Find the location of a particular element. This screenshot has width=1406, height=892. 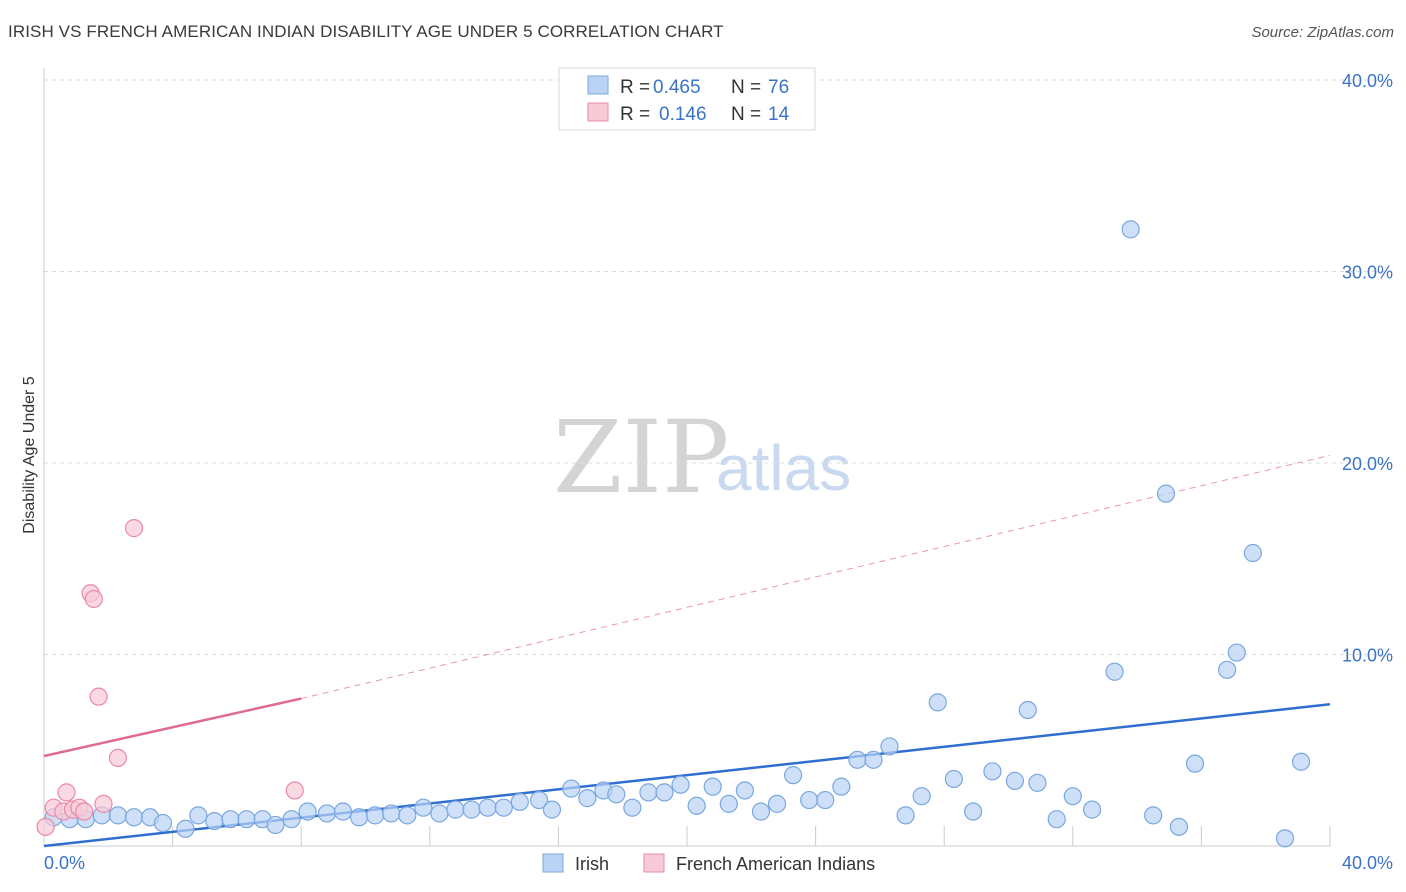

legend-n-value-irish: 76 is located at coordinates (778, 87).